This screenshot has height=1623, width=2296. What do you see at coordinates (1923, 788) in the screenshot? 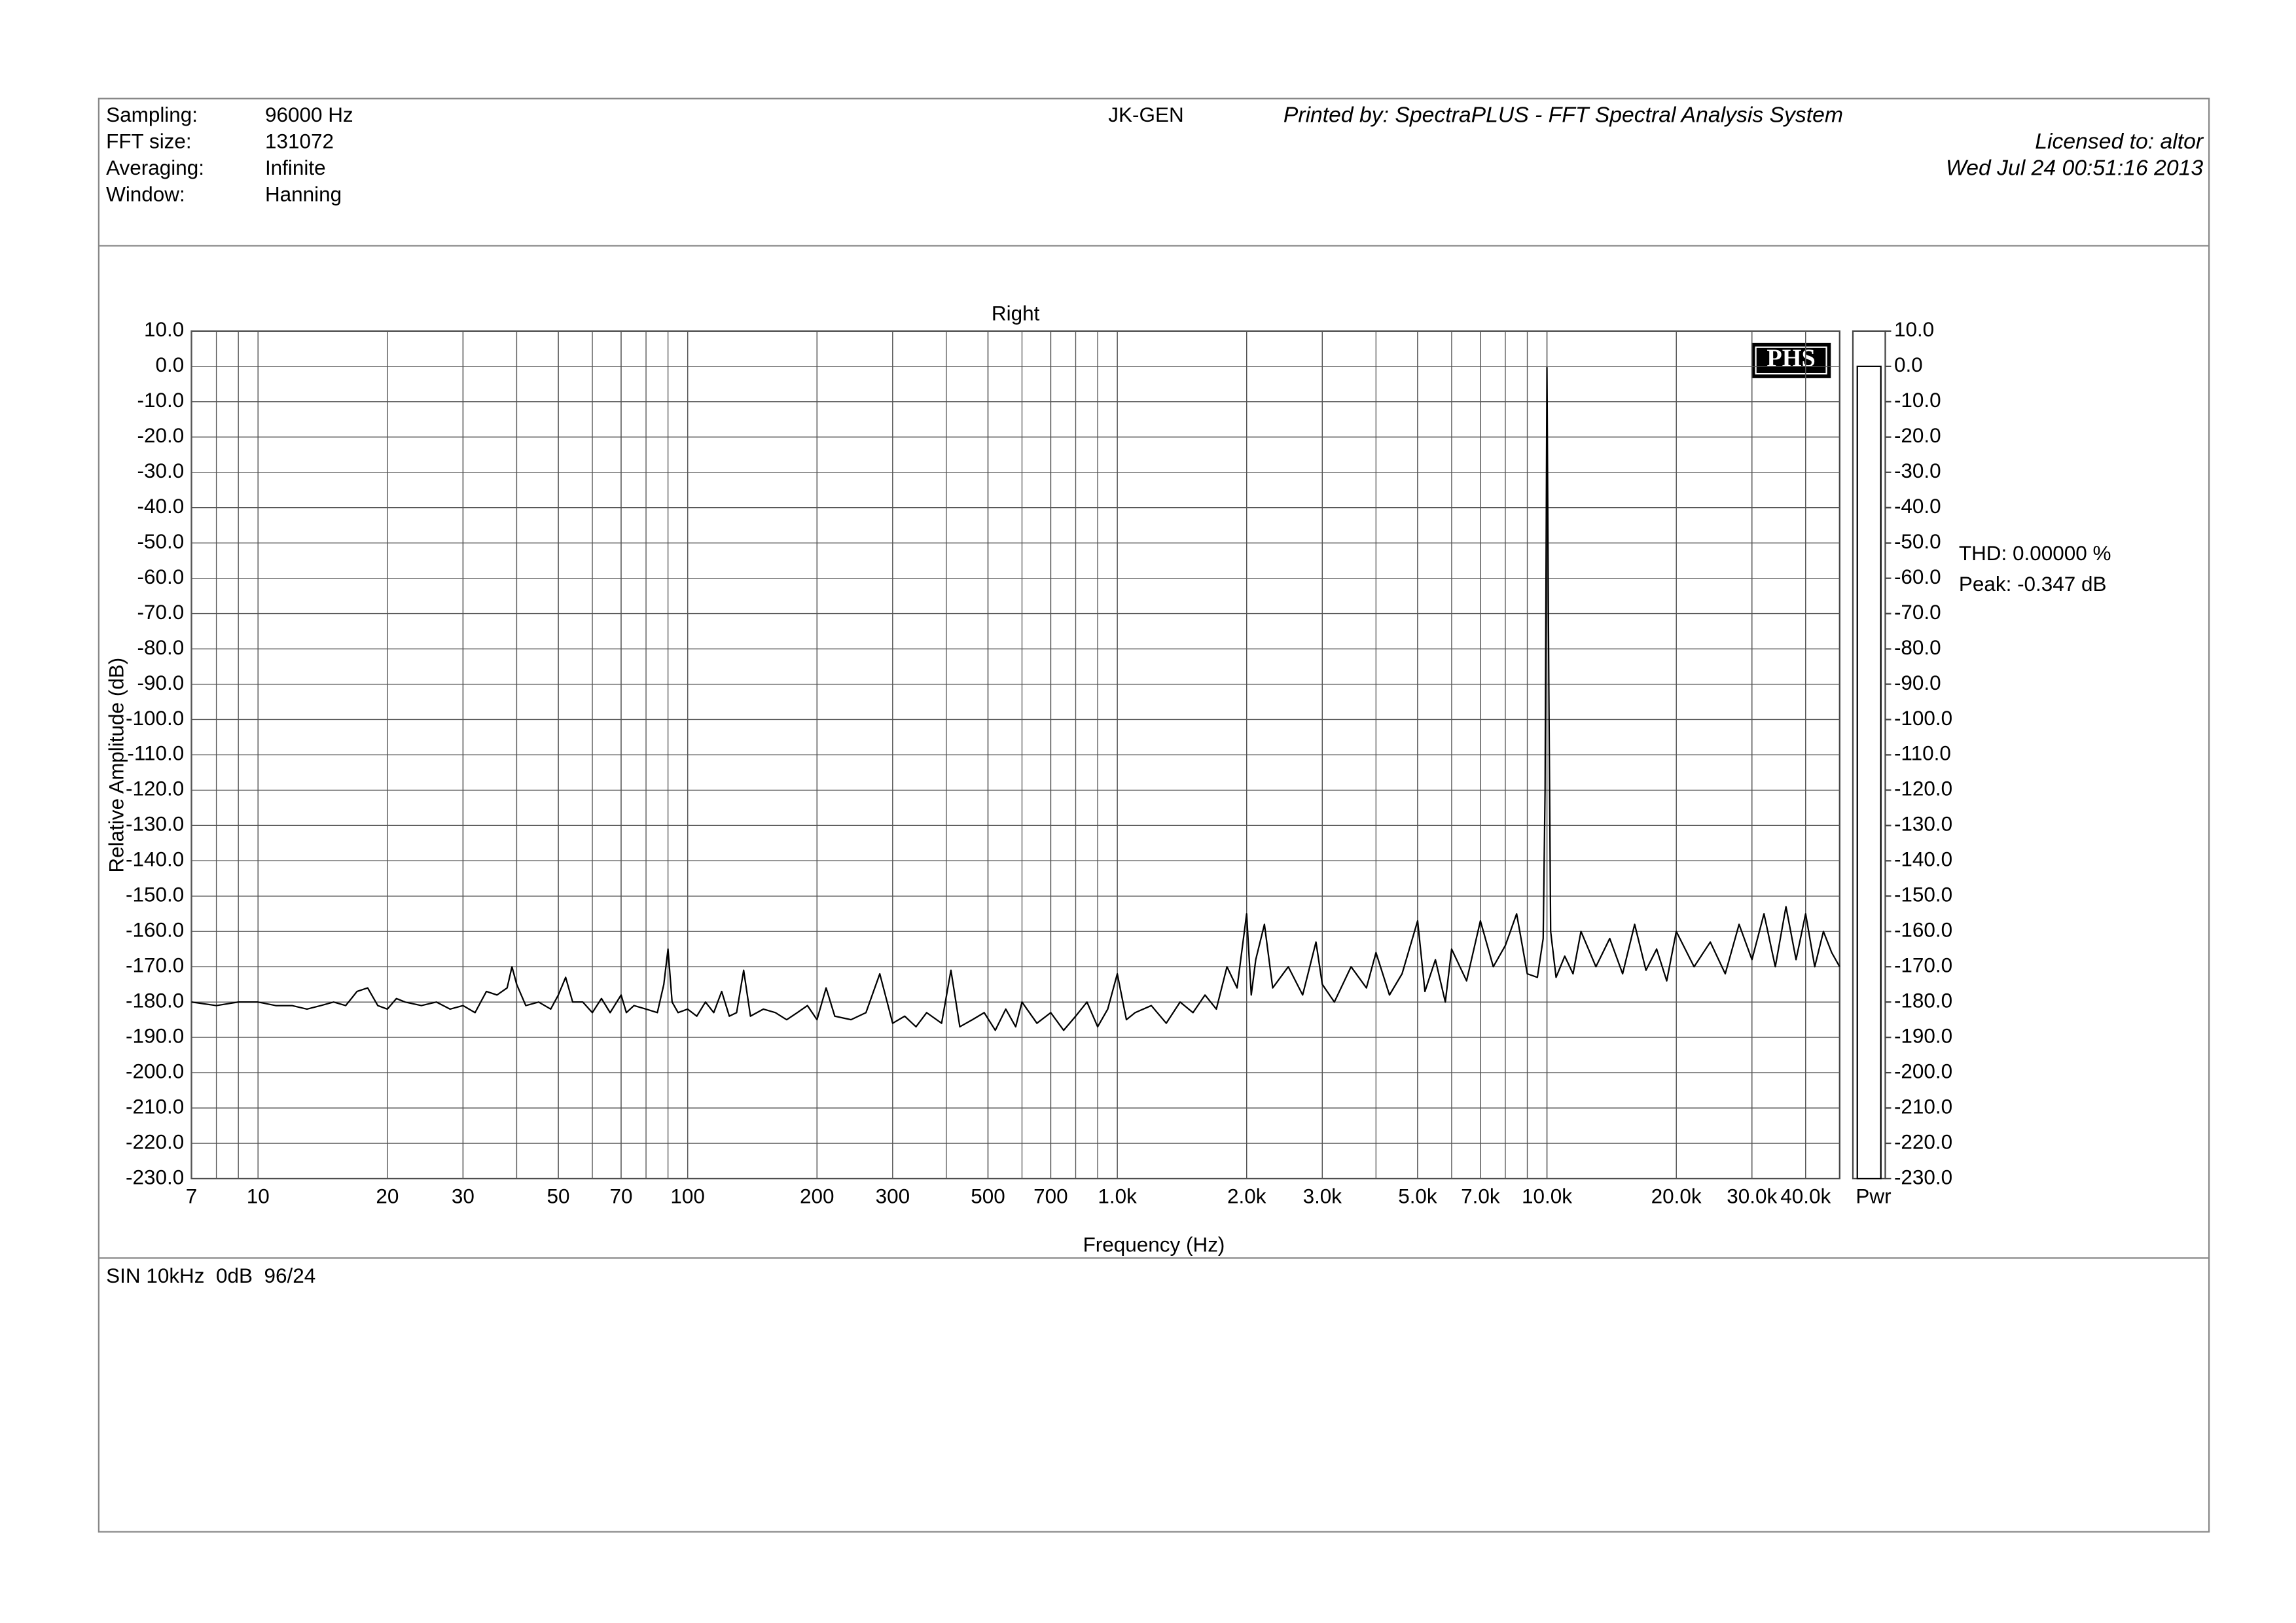
I see `y2-tick-label: -120.0` at bounding box center [1923, 788].